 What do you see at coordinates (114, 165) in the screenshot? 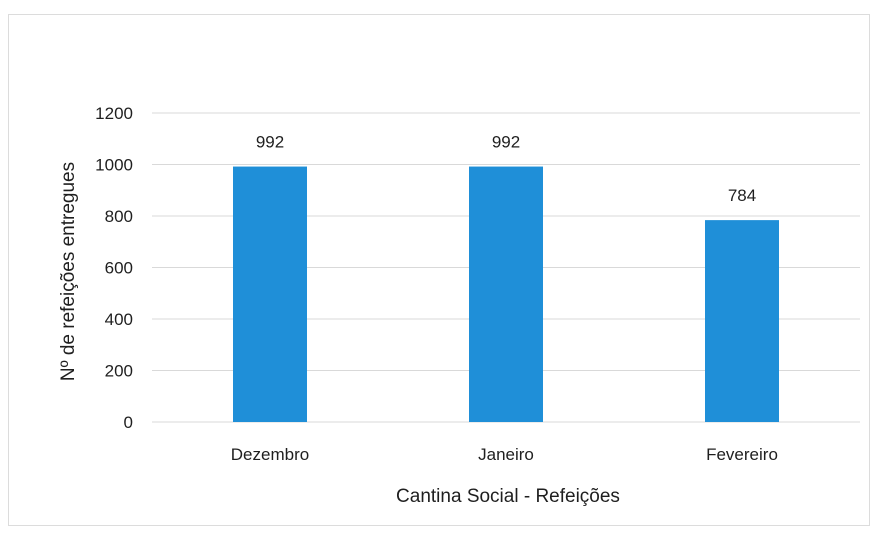
I see `y-tick-label: 1000` at bounding box center [114, 165].